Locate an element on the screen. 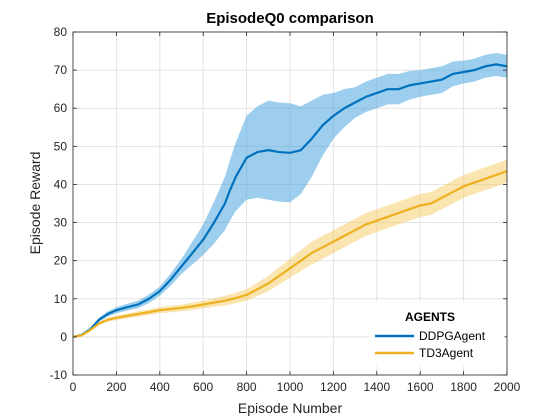 The width and height of the screenshot is (560, 420). legend: AGENTS DDPGAgent TD3Agent is located at coordinates (437, 334).